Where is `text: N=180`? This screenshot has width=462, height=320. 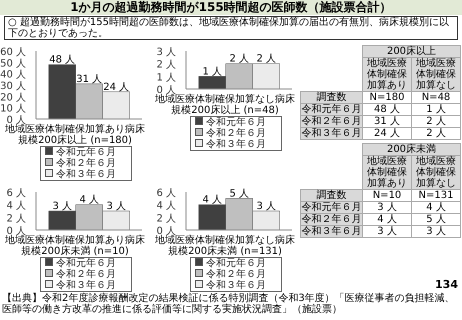 text: N=180 is located at coordinates (387, 97).